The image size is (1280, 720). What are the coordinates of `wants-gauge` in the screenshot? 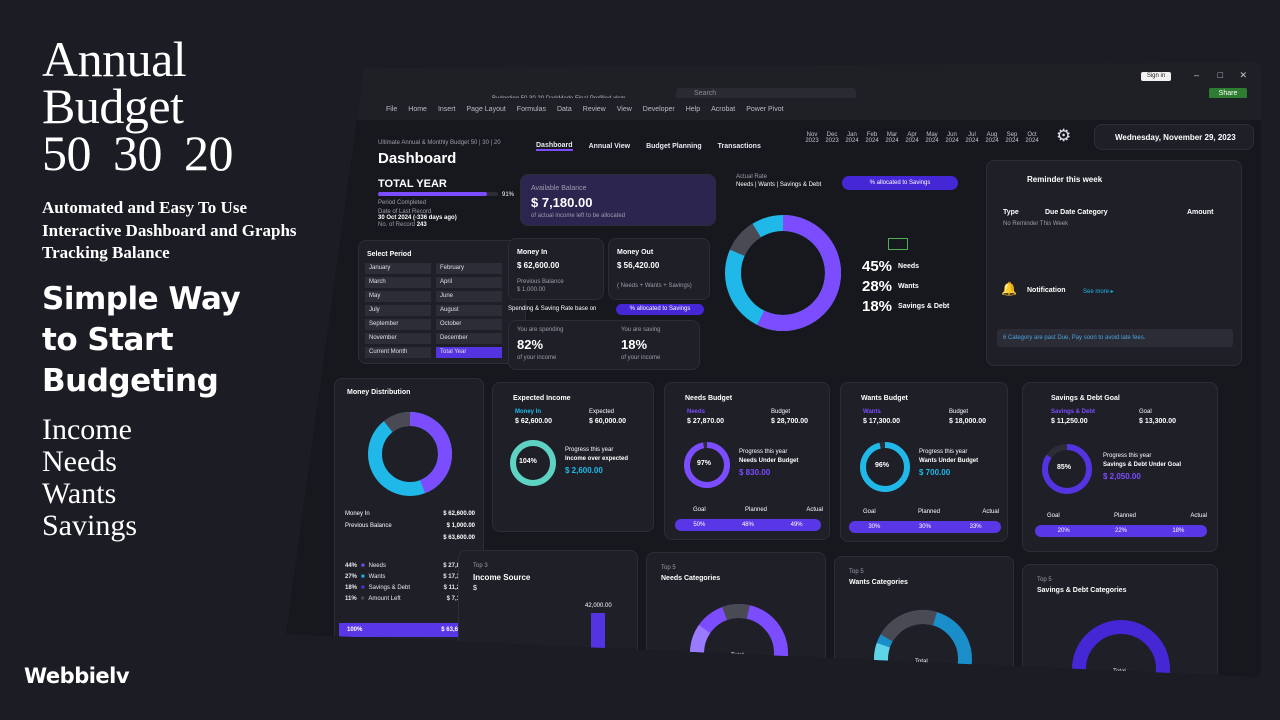 It's located at (885, 467).